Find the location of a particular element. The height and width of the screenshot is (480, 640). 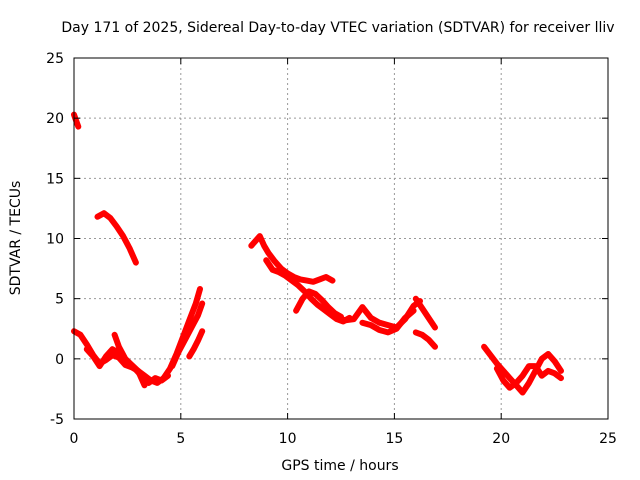

x-tick-label: 20 is located at coordinates (501, 439).